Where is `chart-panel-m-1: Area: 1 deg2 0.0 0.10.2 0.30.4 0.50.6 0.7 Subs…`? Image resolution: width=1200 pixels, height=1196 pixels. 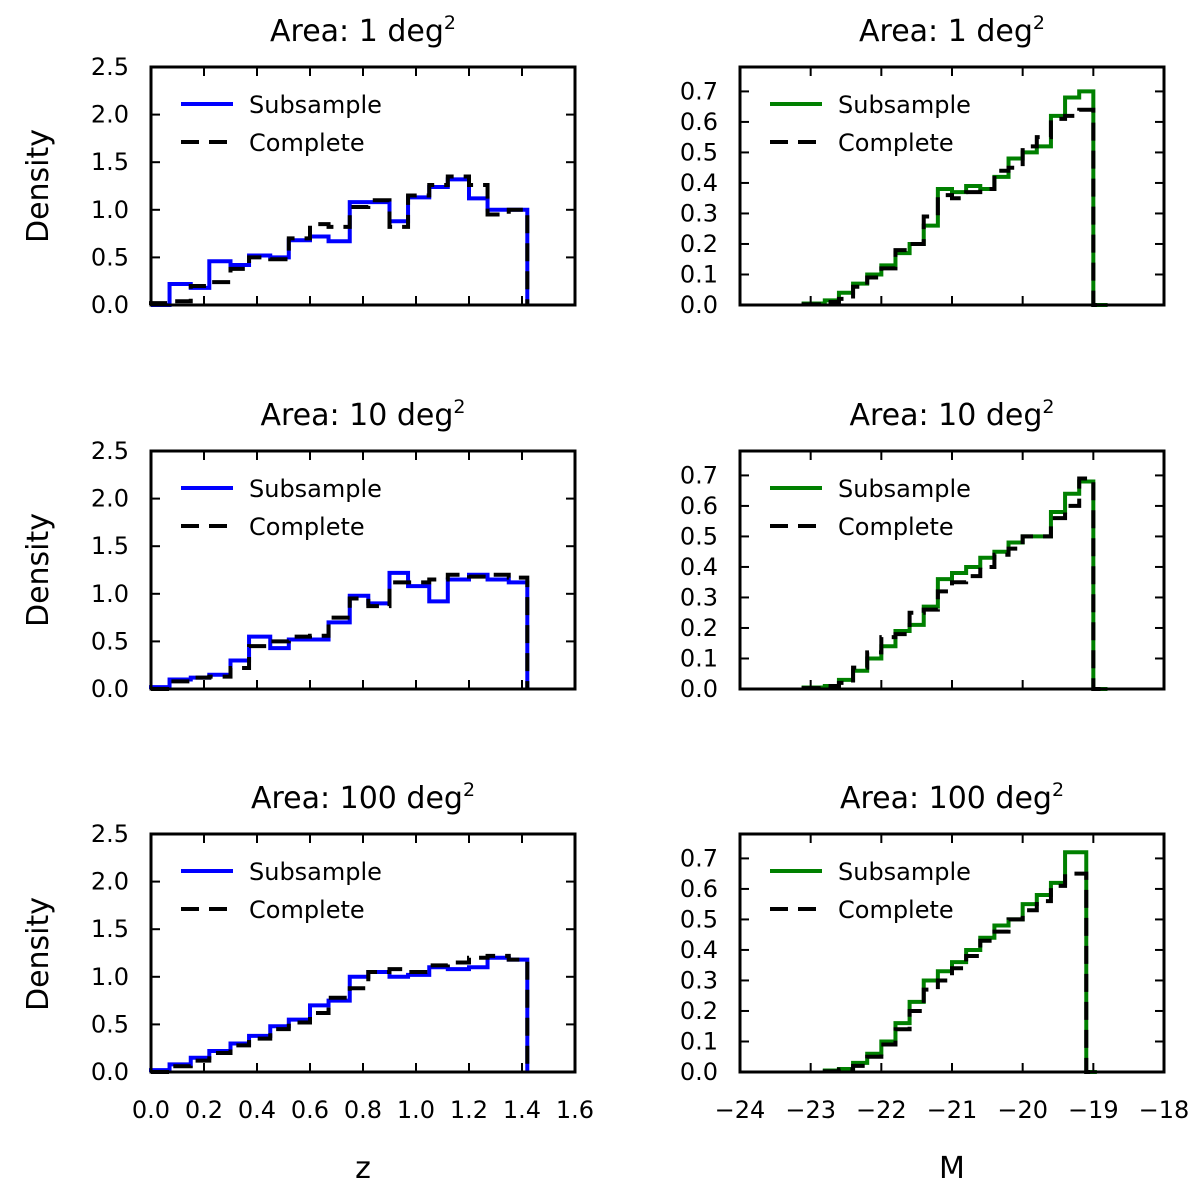 chart-panel-m-1: Area: 1 deg2 0.0 0.10.2 0.30.4 0.50.6 0.7 Subs… is located at coordinates (923, 165).